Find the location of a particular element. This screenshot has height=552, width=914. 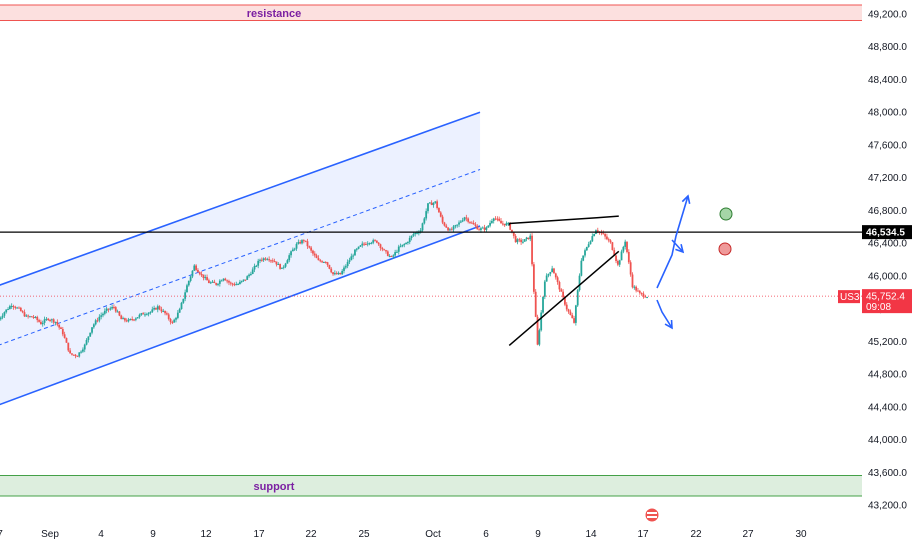

bullish-scenario-arrow is located at coordinates (672, 242).